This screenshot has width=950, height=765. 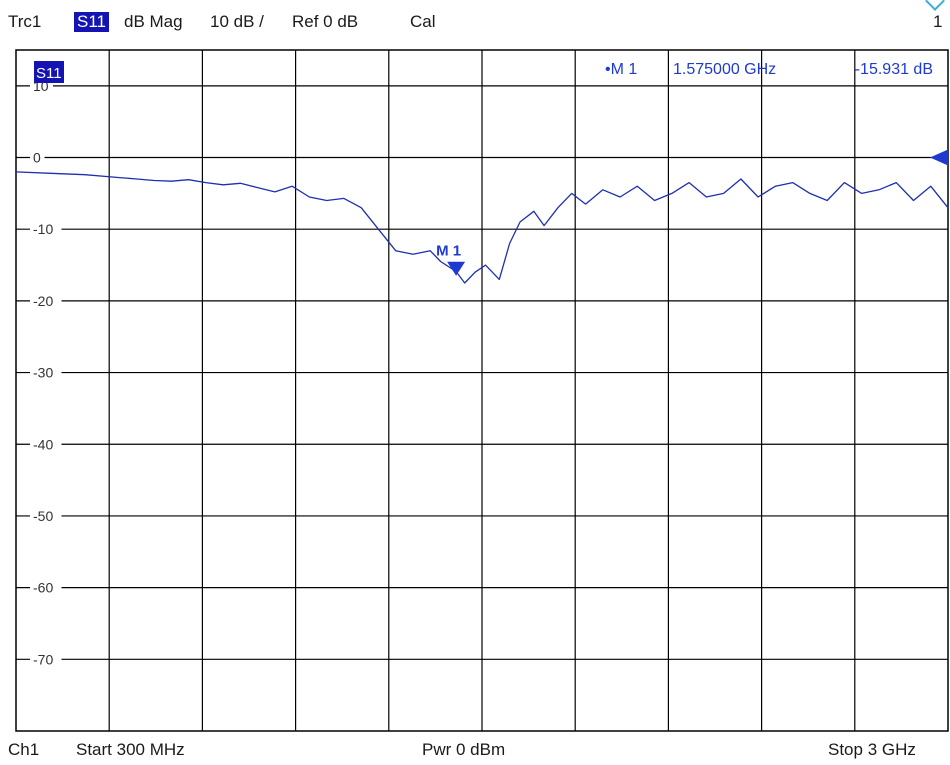 I want to click on calibration-label: Cal, so click(x=423, y=21).